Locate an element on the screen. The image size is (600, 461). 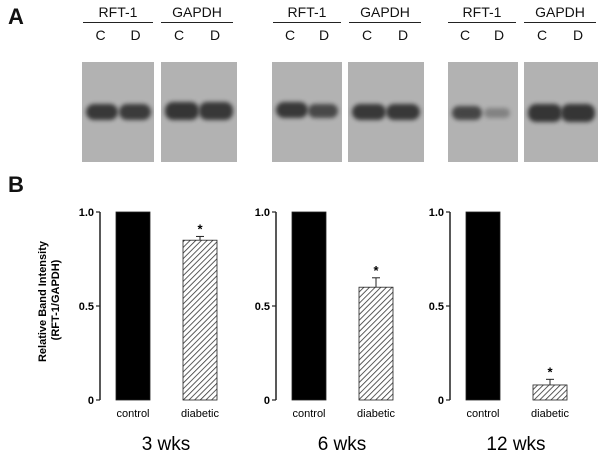
blot3-gapdh-header: GAPDH C D is located at coordinates (560, 23).